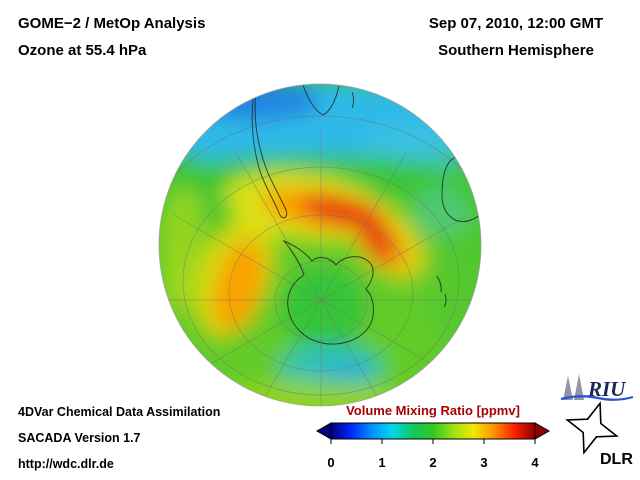  Describe the element at coordinates (592, 428) in the screenshot. I see `dlr-star-icon` at that location.